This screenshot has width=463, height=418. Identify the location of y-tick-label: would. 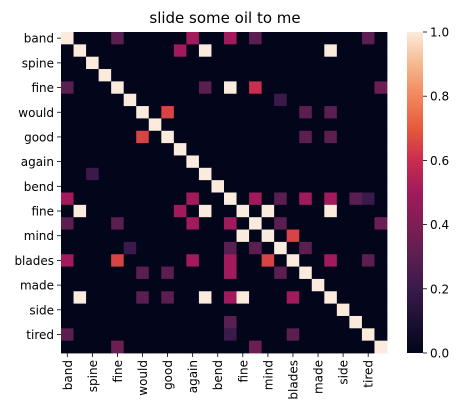
(36, 113).